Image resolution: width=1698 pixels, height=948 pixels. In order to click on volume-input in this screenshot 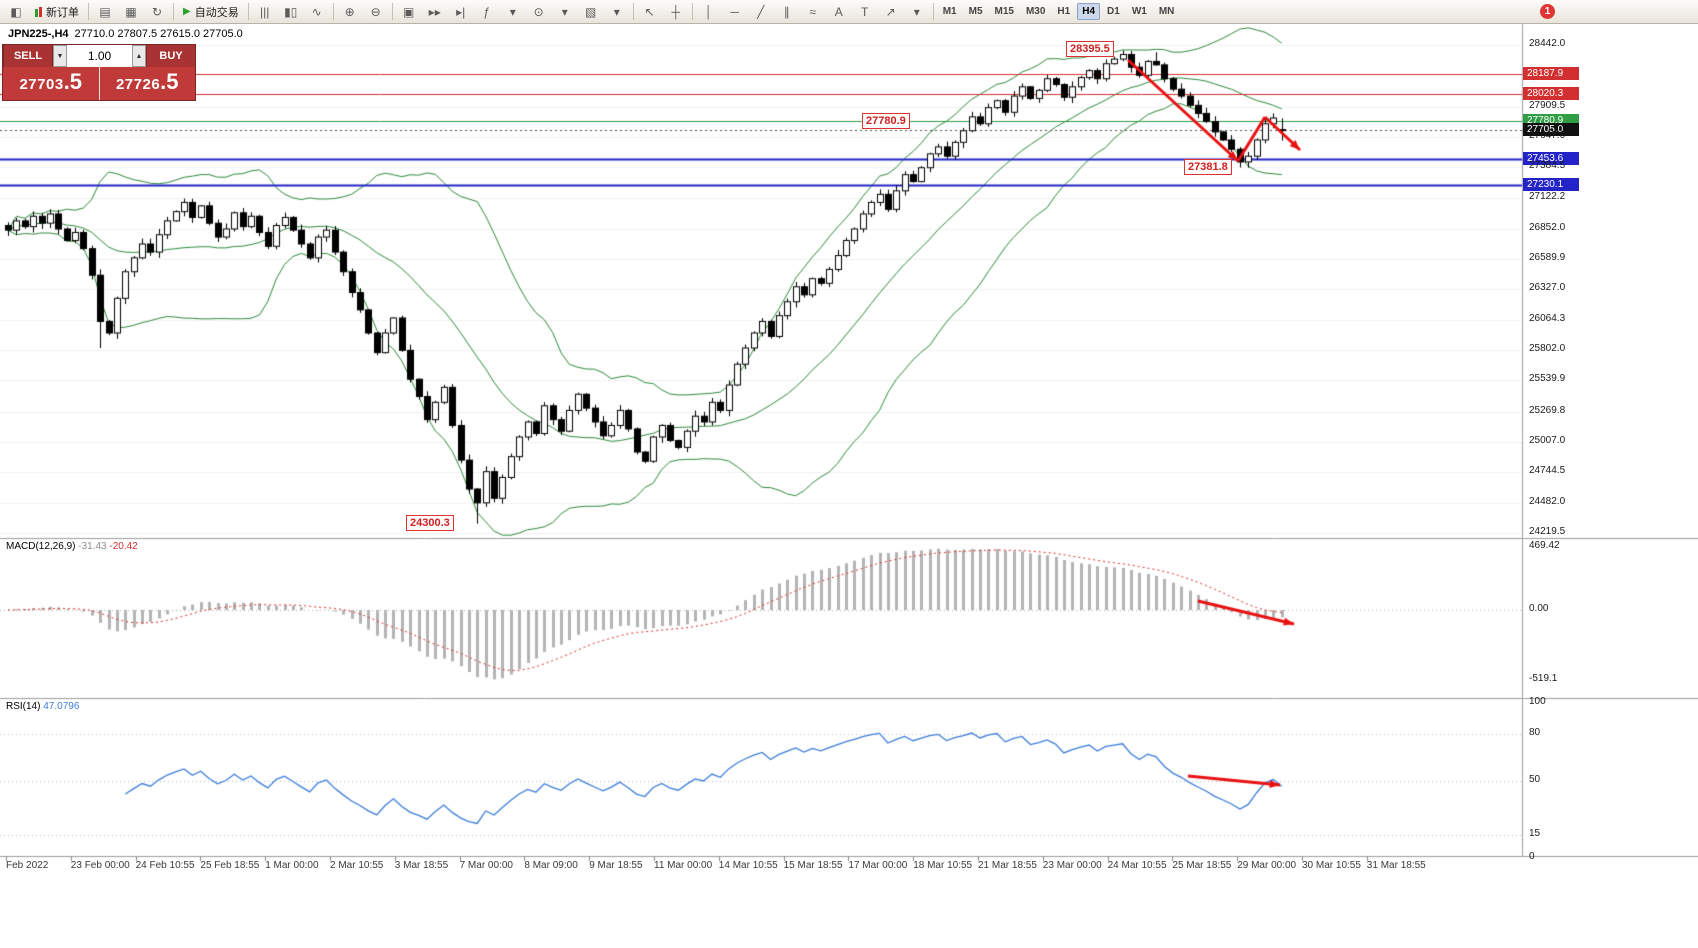, I will do `click(99, 56)`.